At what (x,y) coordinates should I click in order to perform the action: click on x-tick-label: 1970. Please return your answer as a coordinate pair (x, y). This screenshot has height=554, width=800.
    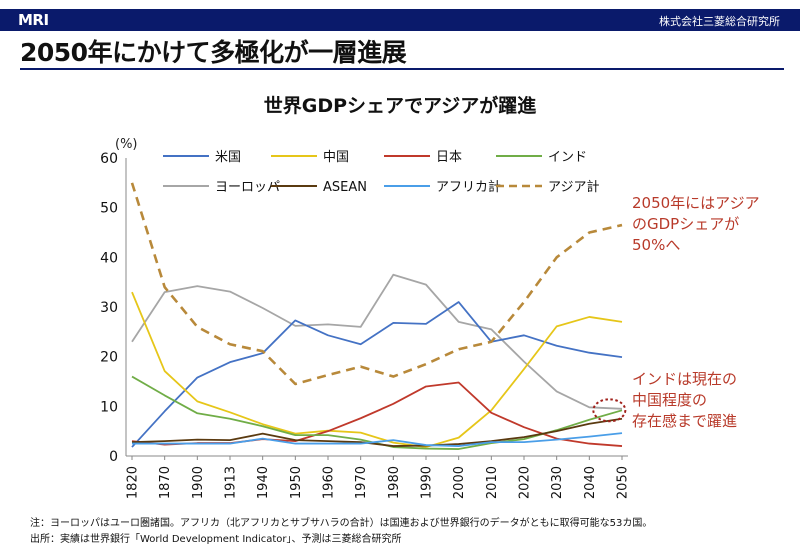
    Looking at the image, I should click on (361, 482).